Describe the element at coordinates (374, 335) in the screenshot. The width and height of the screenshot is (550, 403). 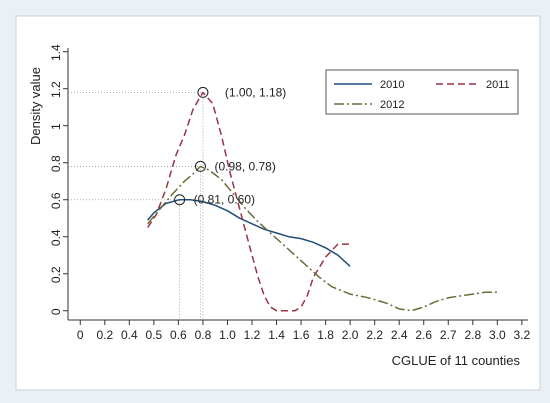
I see `x-tick-label: 2.2` at that location.